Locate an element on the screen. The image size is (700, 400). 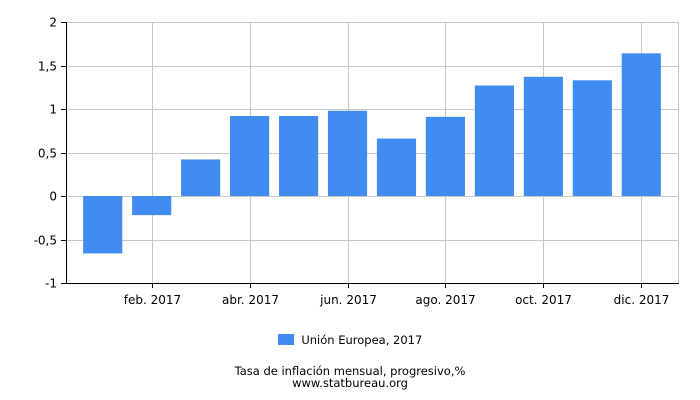
y-tick-label: 0,5 is located at coordinates (47, 154).